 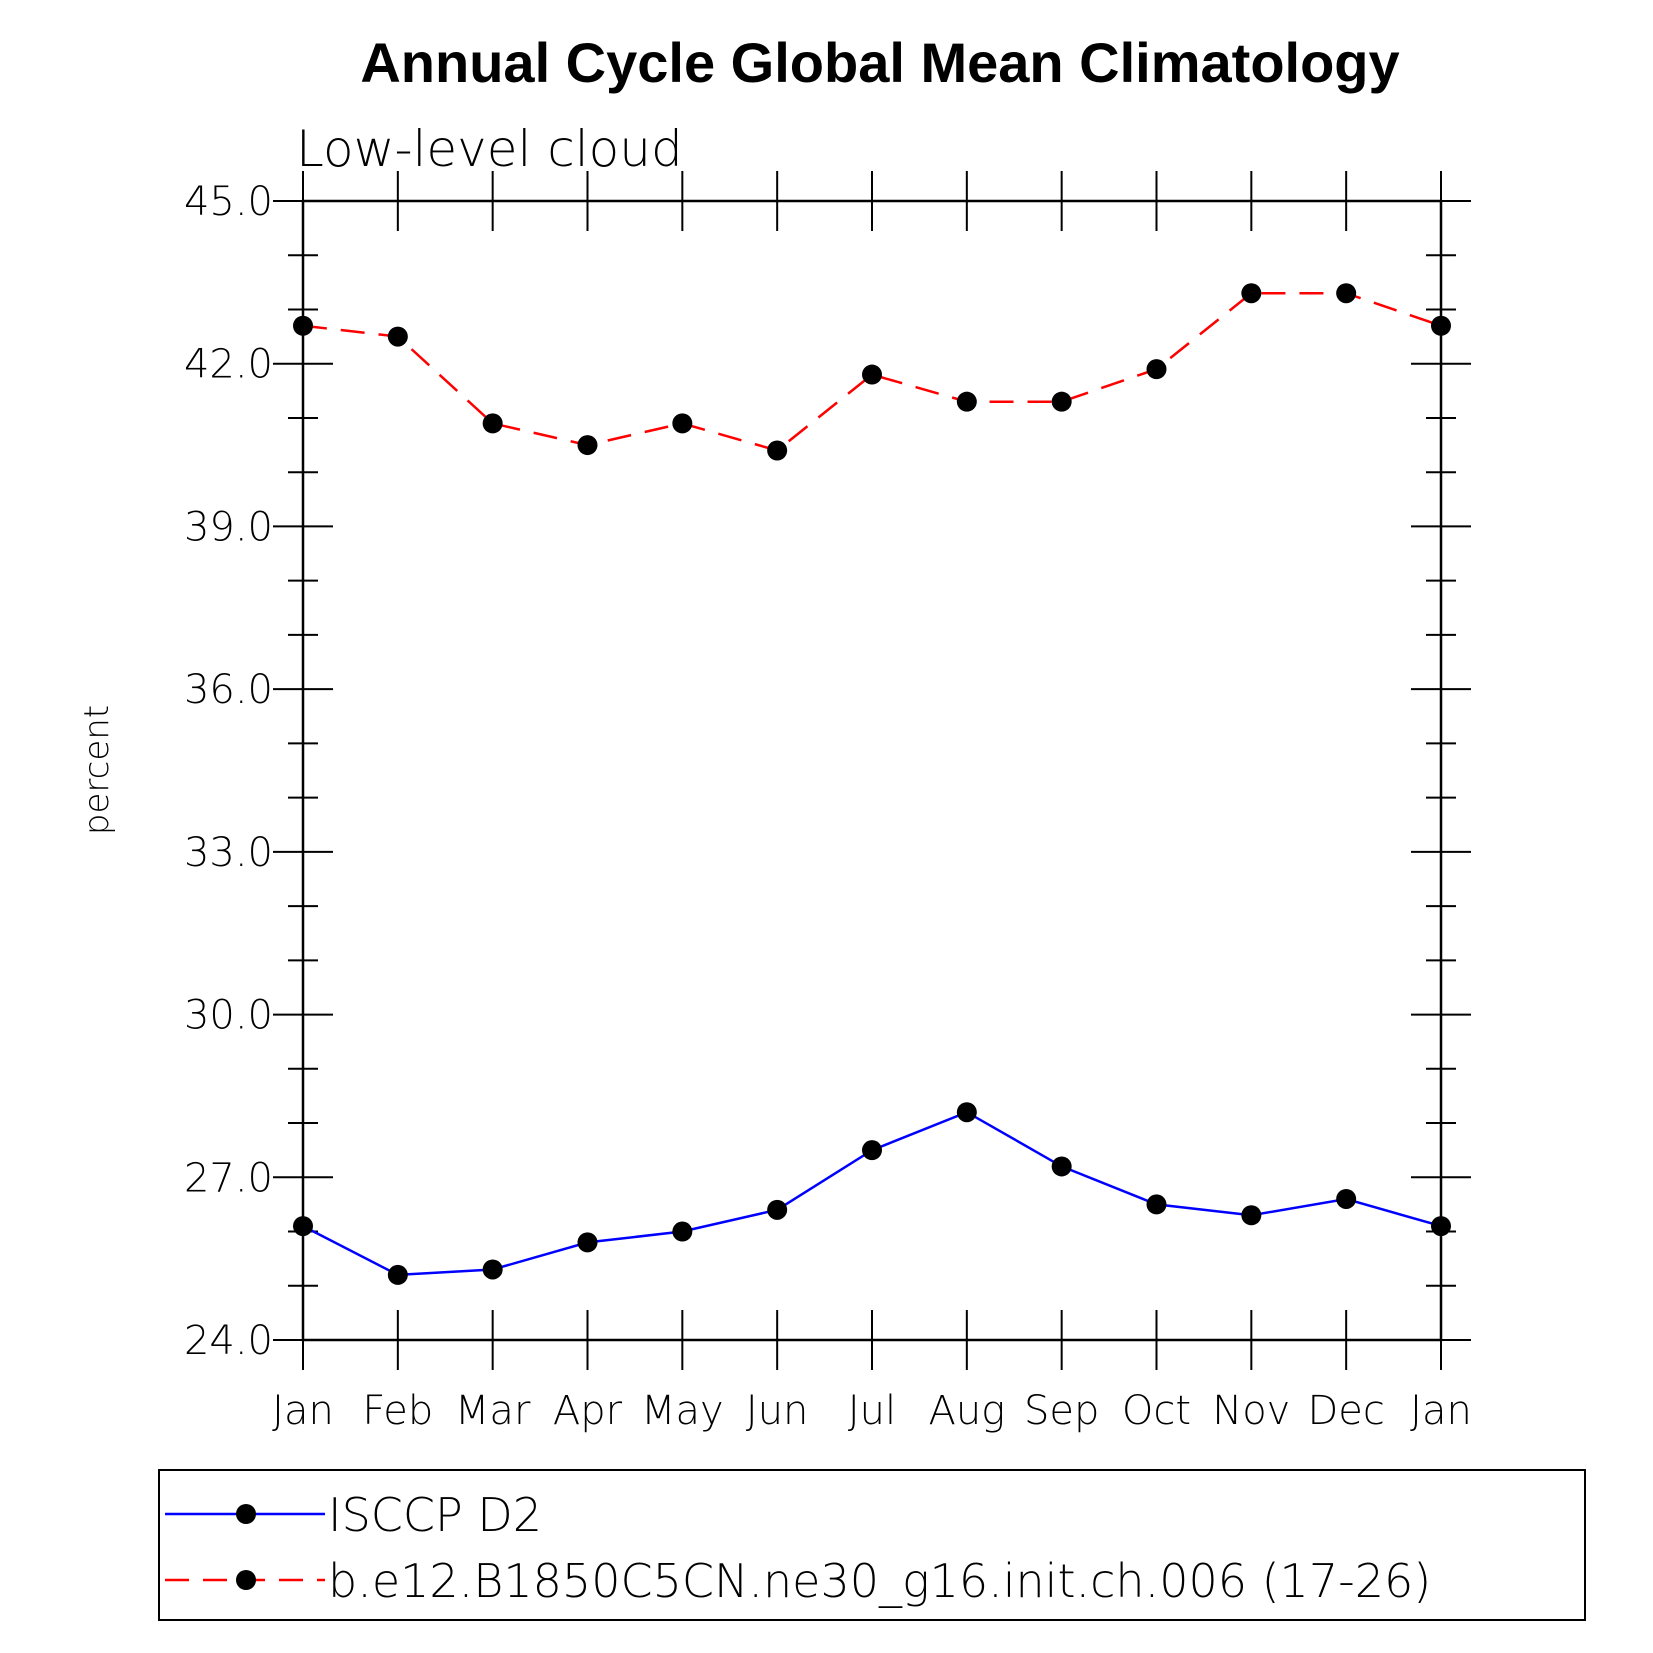 I want to click on legend-marker-model, so click(x=246, y=1580).